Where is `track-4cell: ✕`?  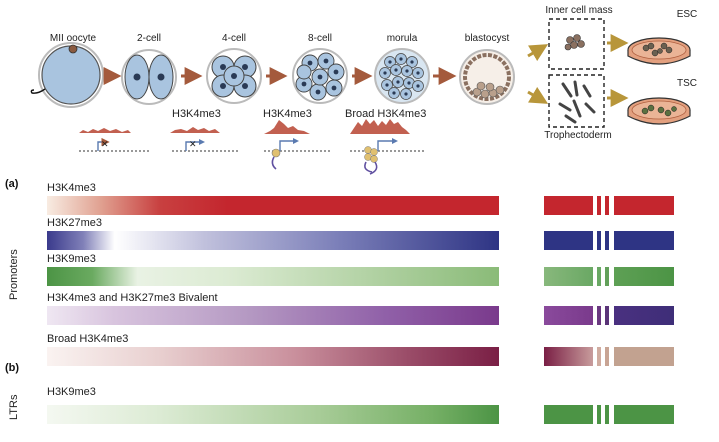
track-4cell: ✕ is located at coordinates (205, 139).